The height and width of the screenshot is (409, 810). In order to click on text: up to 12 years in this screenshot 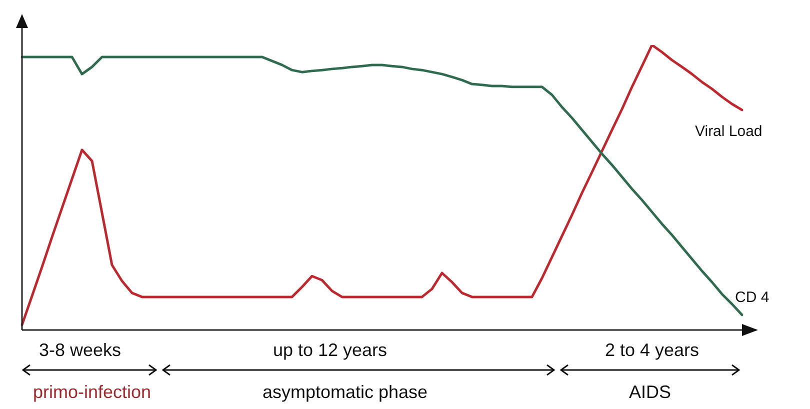, I will do `click(330, 350)`.